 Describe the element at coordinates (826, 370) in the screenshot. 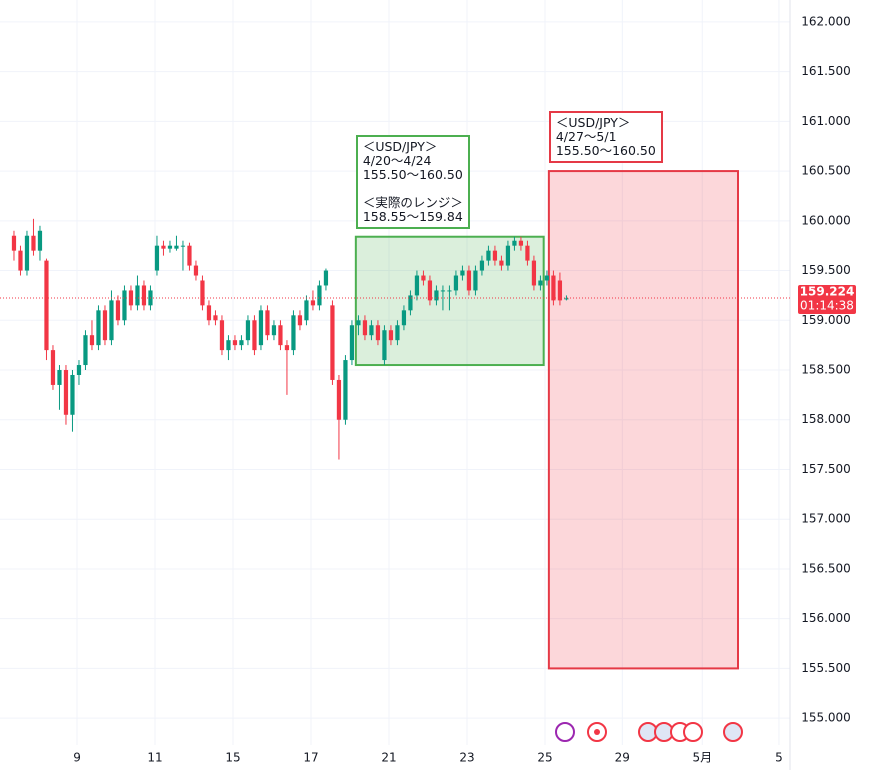

I see `y-tick-label: 158.500` at that location.